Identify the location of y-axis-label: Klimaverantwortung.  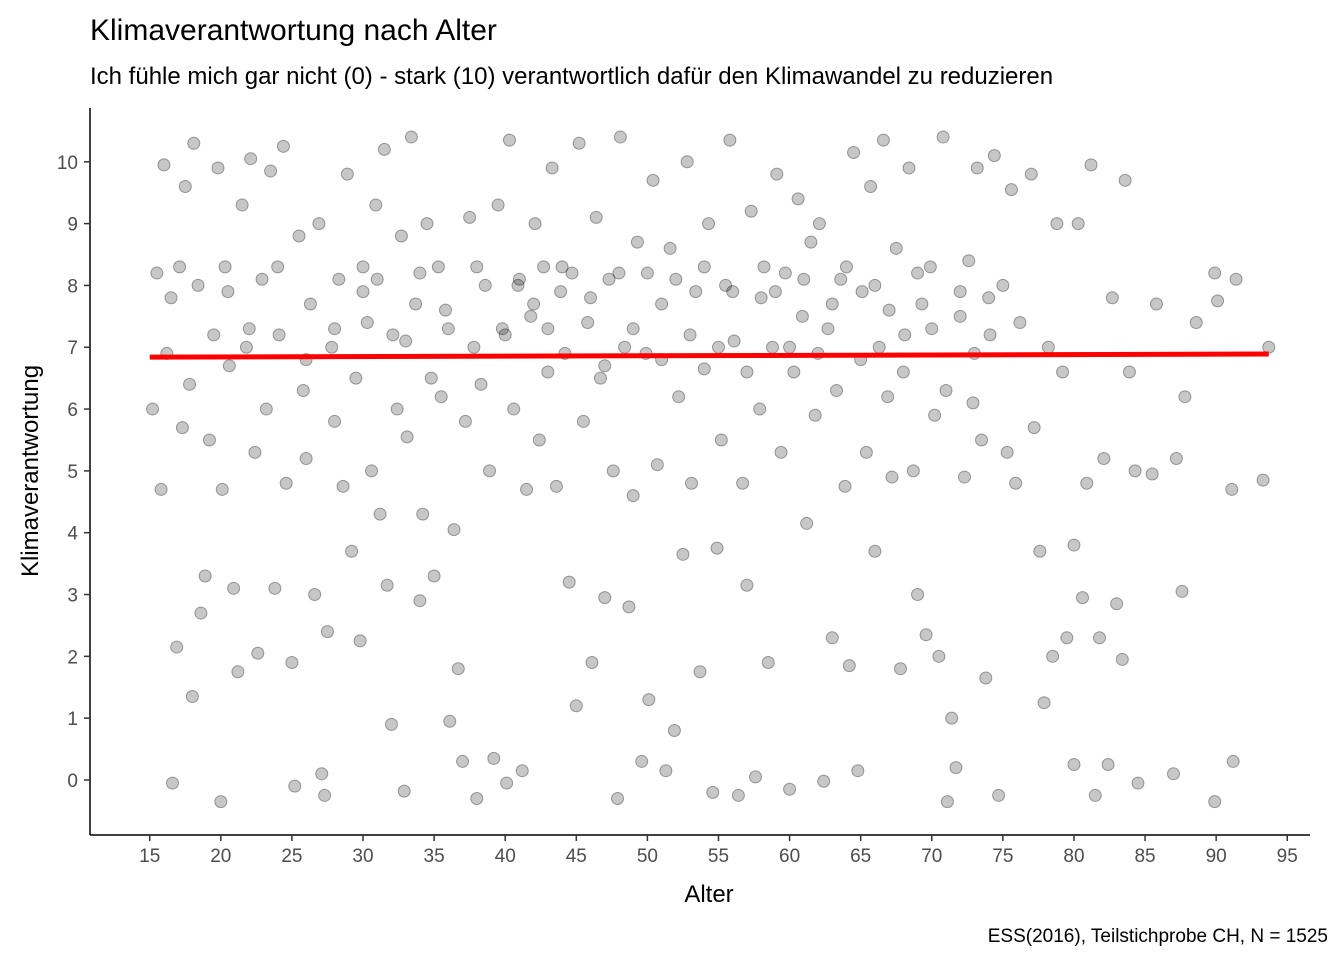
(30, 471).